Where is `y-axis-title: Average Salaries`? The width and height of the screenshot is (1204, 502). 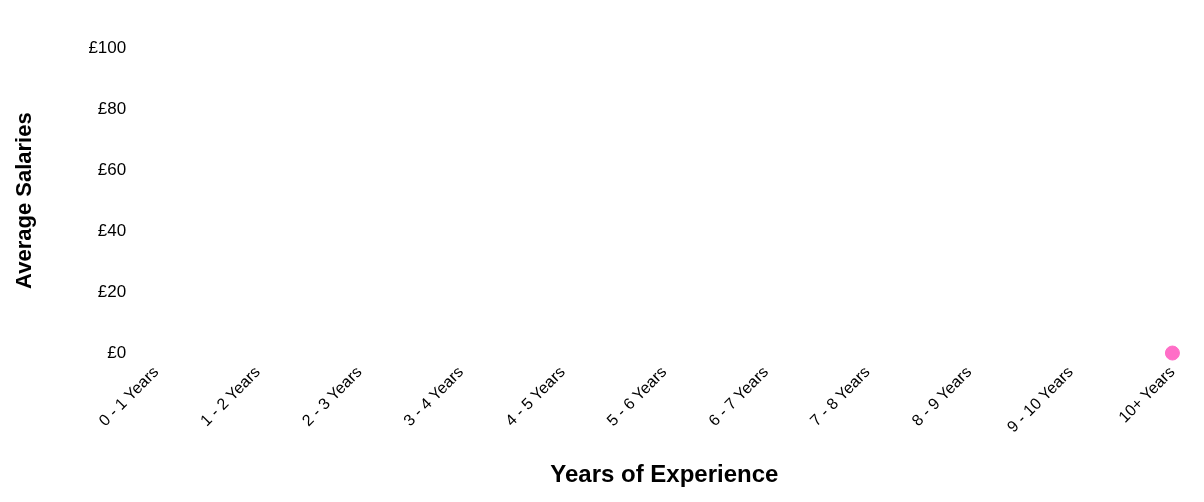 y-axis-title: Average Salaries is located at coordinates (24, 200).